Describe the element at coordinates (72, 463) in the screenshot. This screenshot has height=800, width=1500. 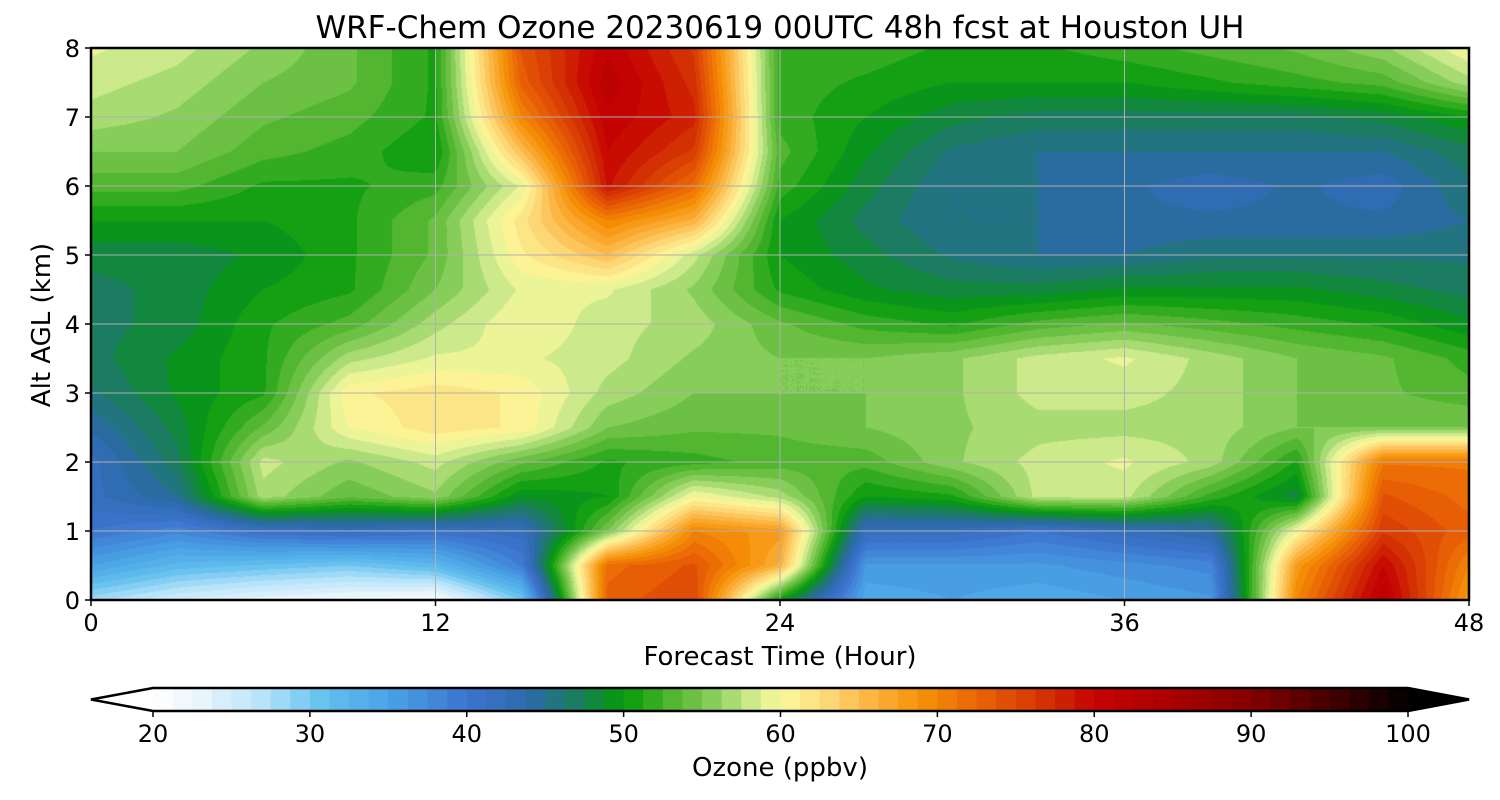
I see `y-tick-label: 2` at that location.